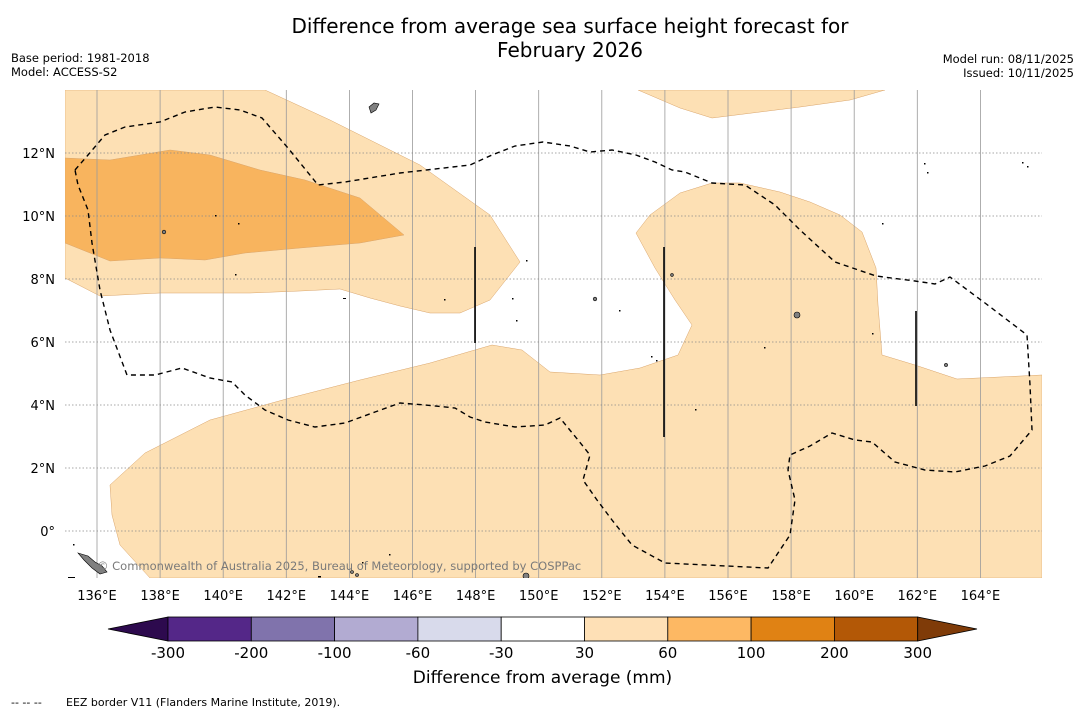 Image resolution: width=1085 pixels, height=713 pixels. I want to click on issued-date: Issued: 10/11/2025, so click(1018, 73).